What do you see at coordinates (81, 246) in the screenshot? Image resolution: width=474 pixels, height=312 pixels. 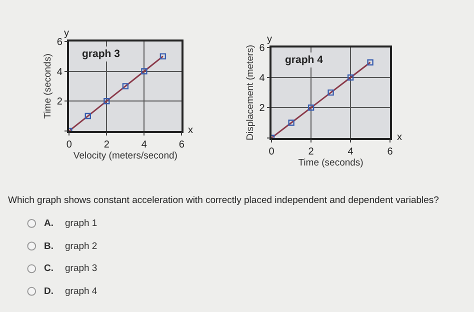 I see `caption: graph 2` at bounding box center [81, 246].